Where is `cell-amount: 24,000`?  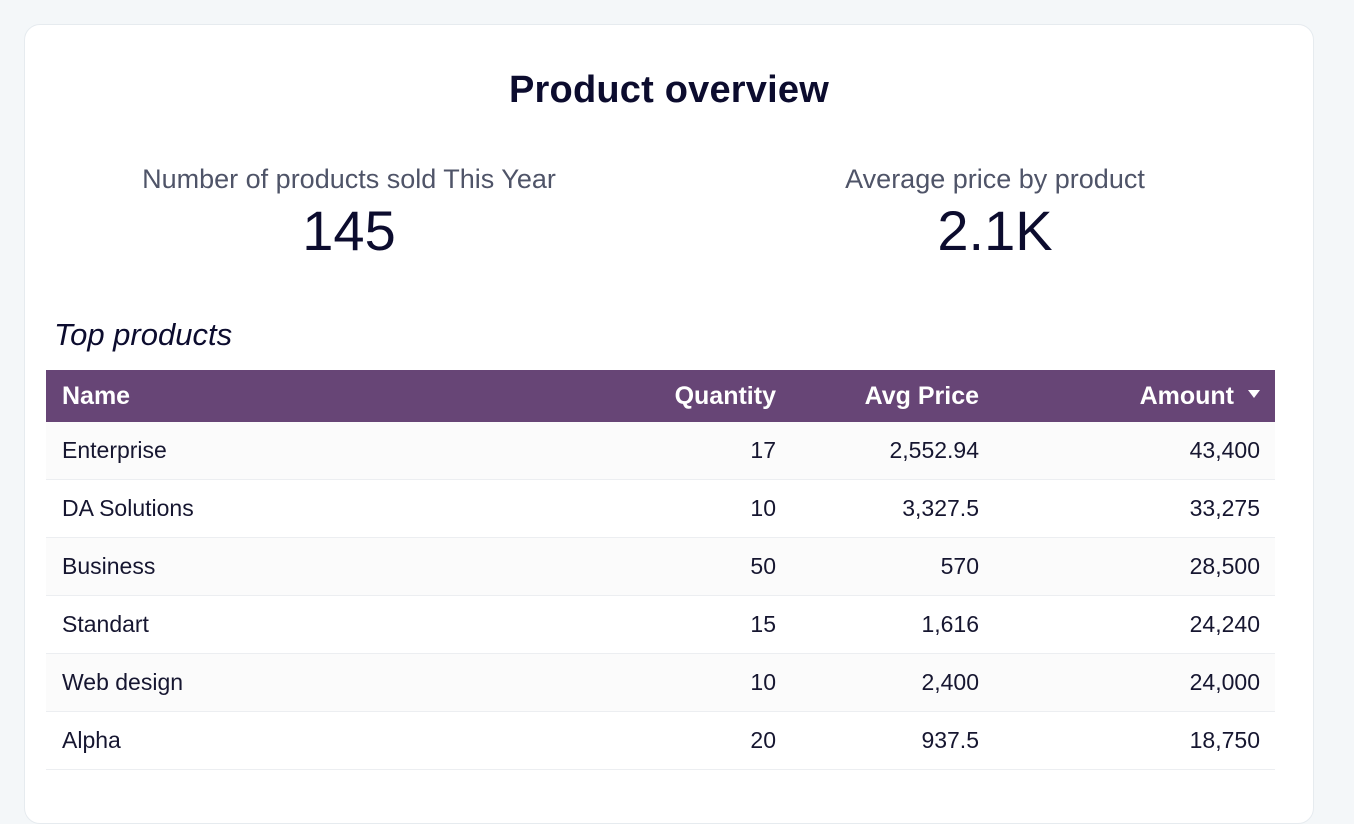
cell-amount: 24,000 is located at coordinates (1224, 682).